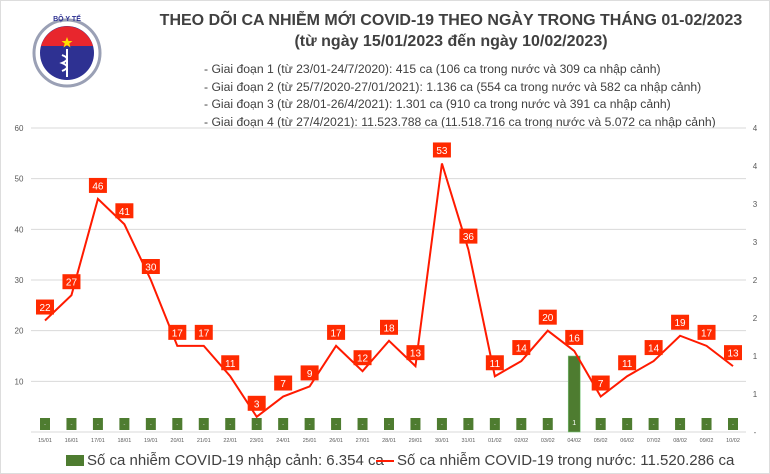 The height and width of the screenshot is (474, 770). I want to click on x-axis-tick: 04/02, so click(574, 441).